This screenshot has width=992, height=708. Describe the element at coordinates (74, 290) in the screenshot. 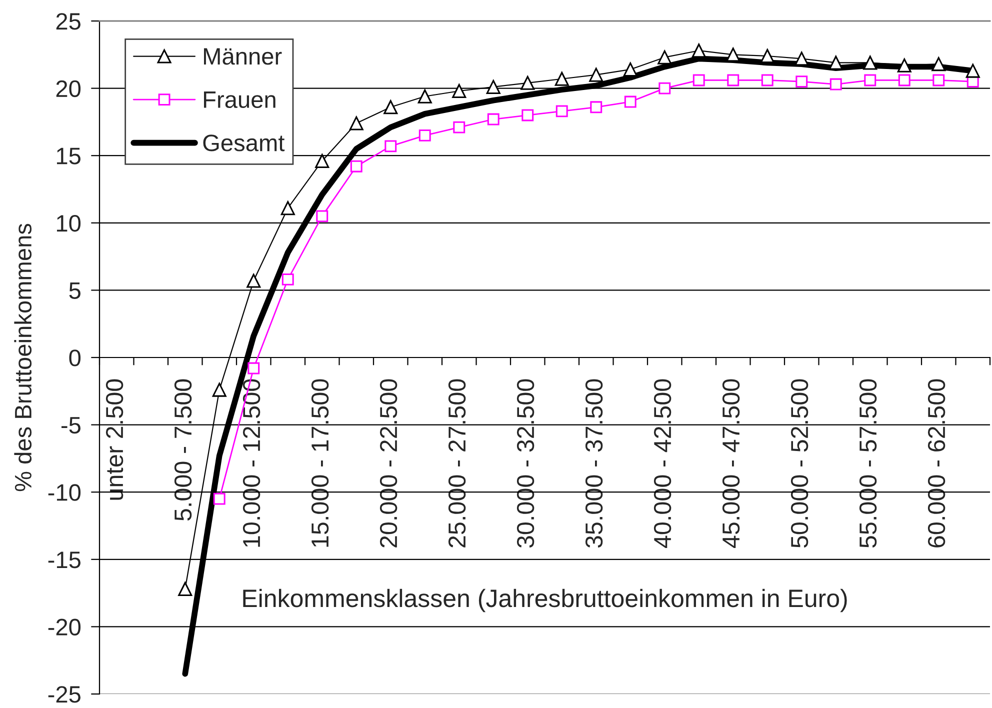

I see `y-tick-label: 5` at that location.